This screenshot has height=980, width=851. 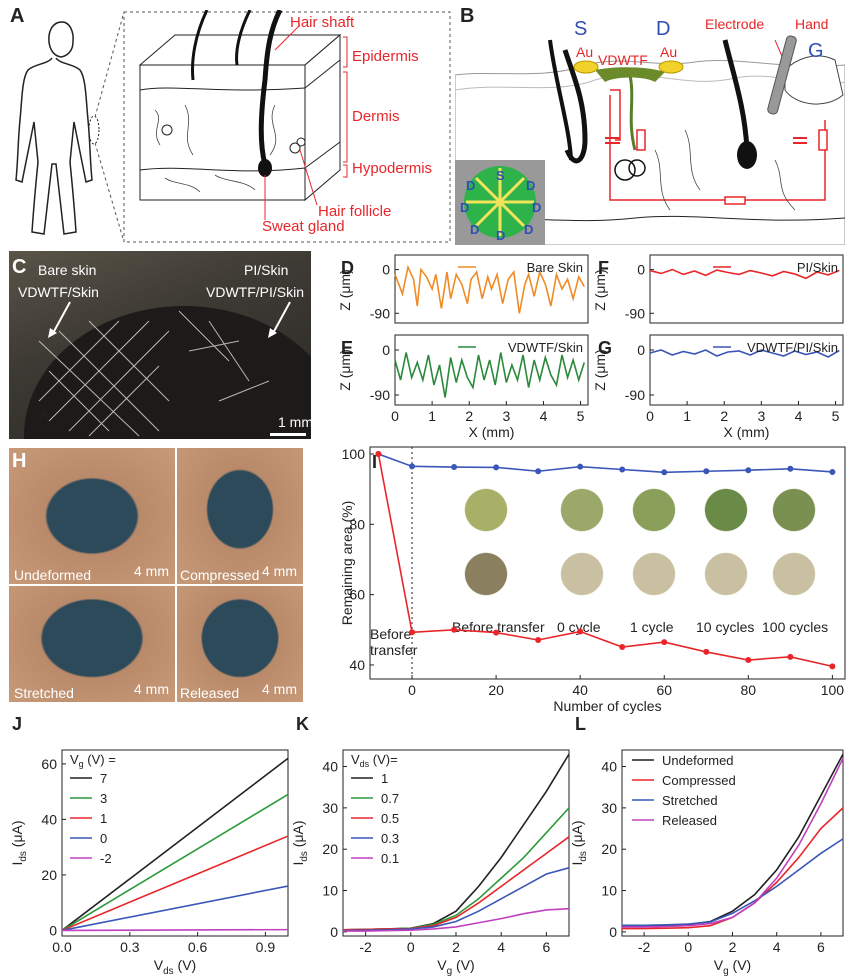 What do you see at coordinates (582, 510) in the screenshot?
I see `inset-0-top` at bounding box center [582, 510].